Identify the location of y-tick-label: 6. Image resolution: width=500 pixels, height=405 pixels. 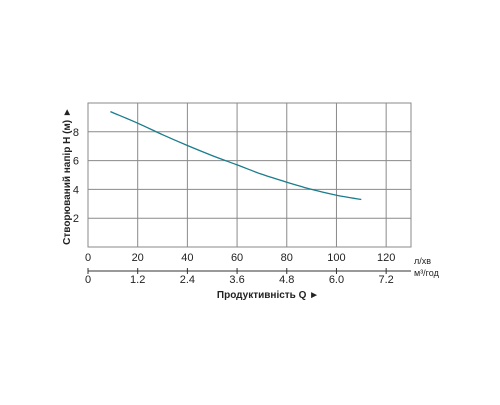
(76, 162).